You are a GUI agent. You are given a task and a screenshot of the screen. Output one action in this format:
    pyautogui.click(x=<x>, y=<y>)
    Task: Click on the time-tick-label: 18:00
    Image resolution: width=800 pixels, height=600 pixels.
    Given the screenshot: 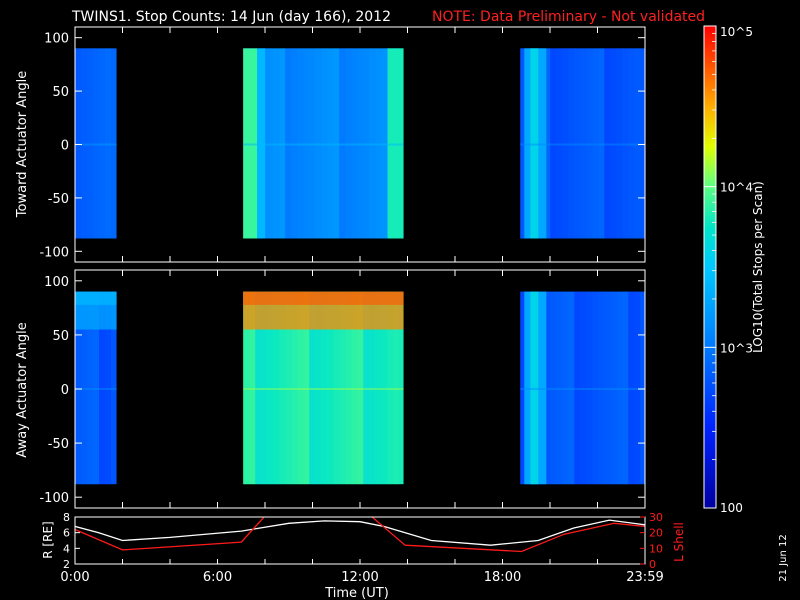 What is the action you would take?
    pyautogui.click(x=502, y=577)
    